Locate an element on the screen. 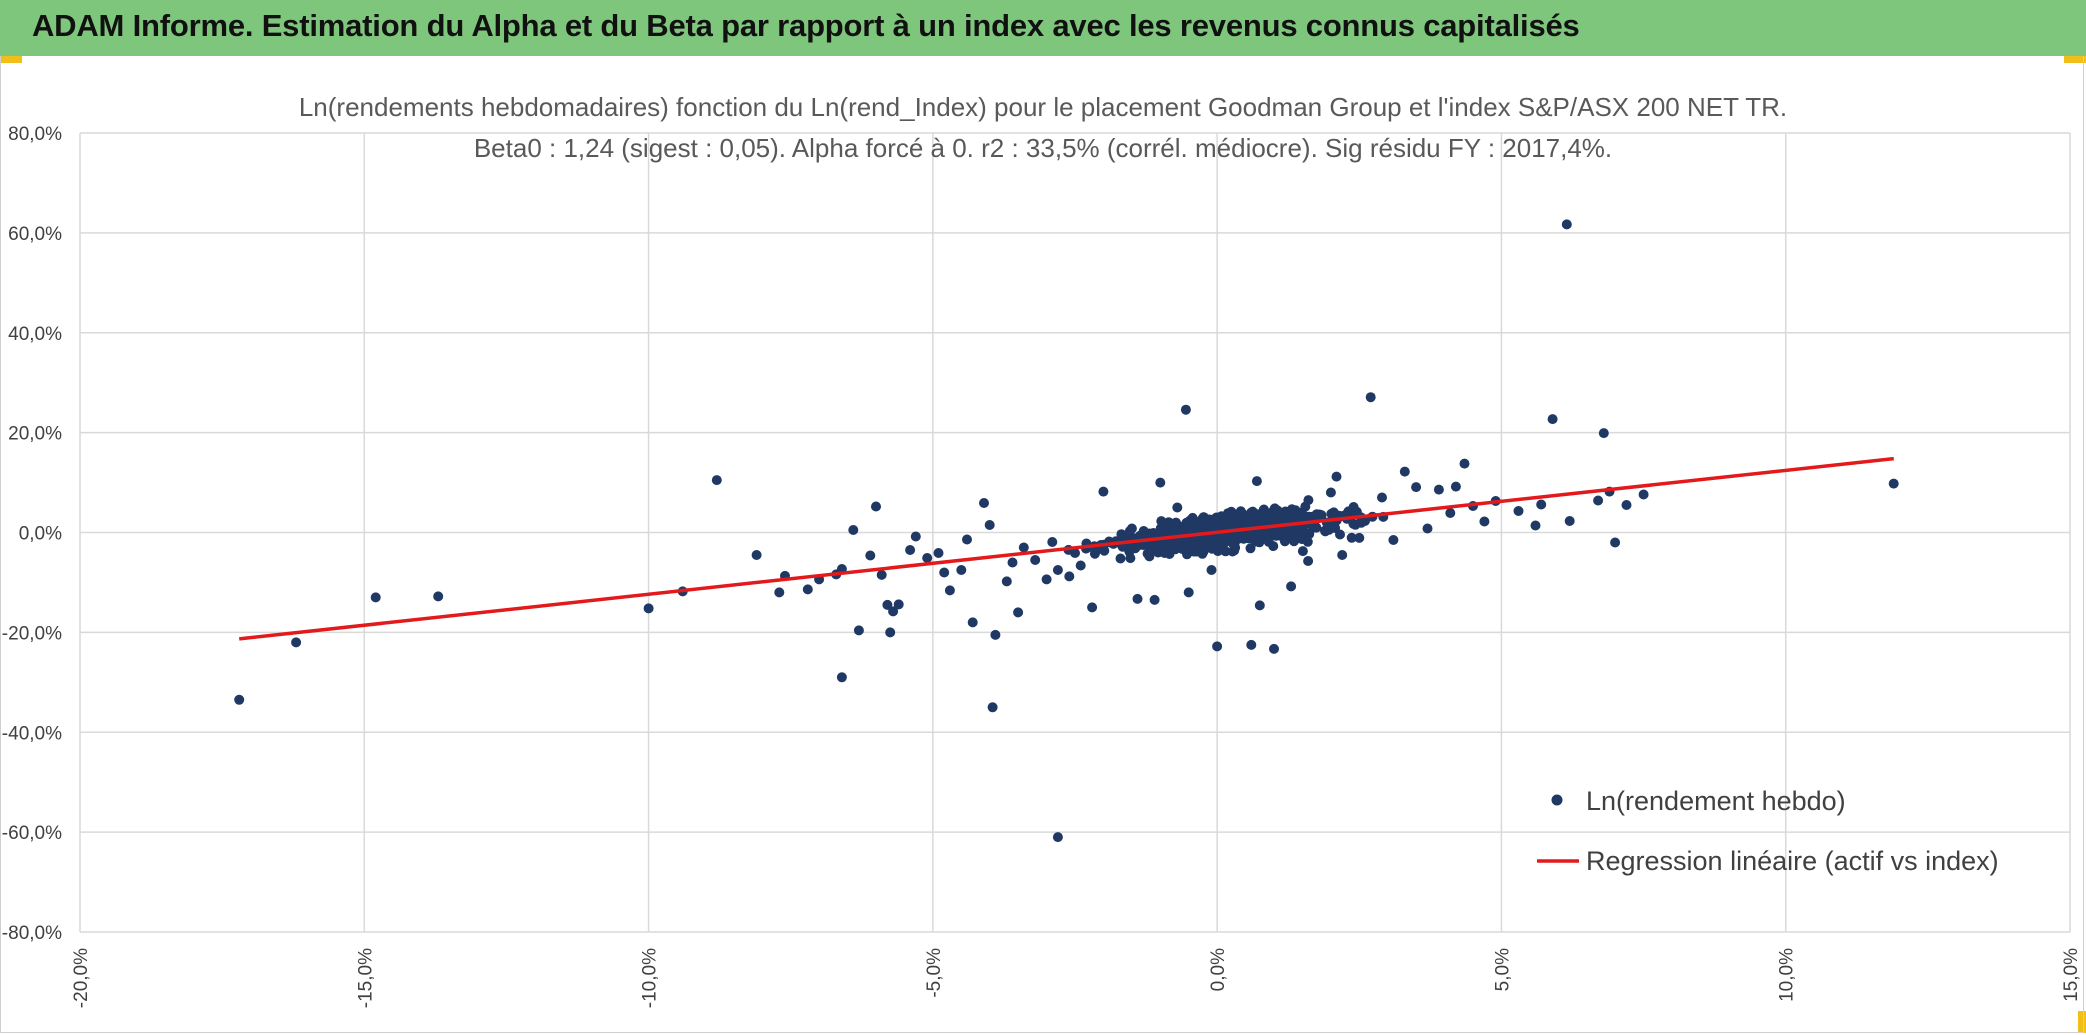  y-tick-label: -40,0% is located at coordinates (32, 733).